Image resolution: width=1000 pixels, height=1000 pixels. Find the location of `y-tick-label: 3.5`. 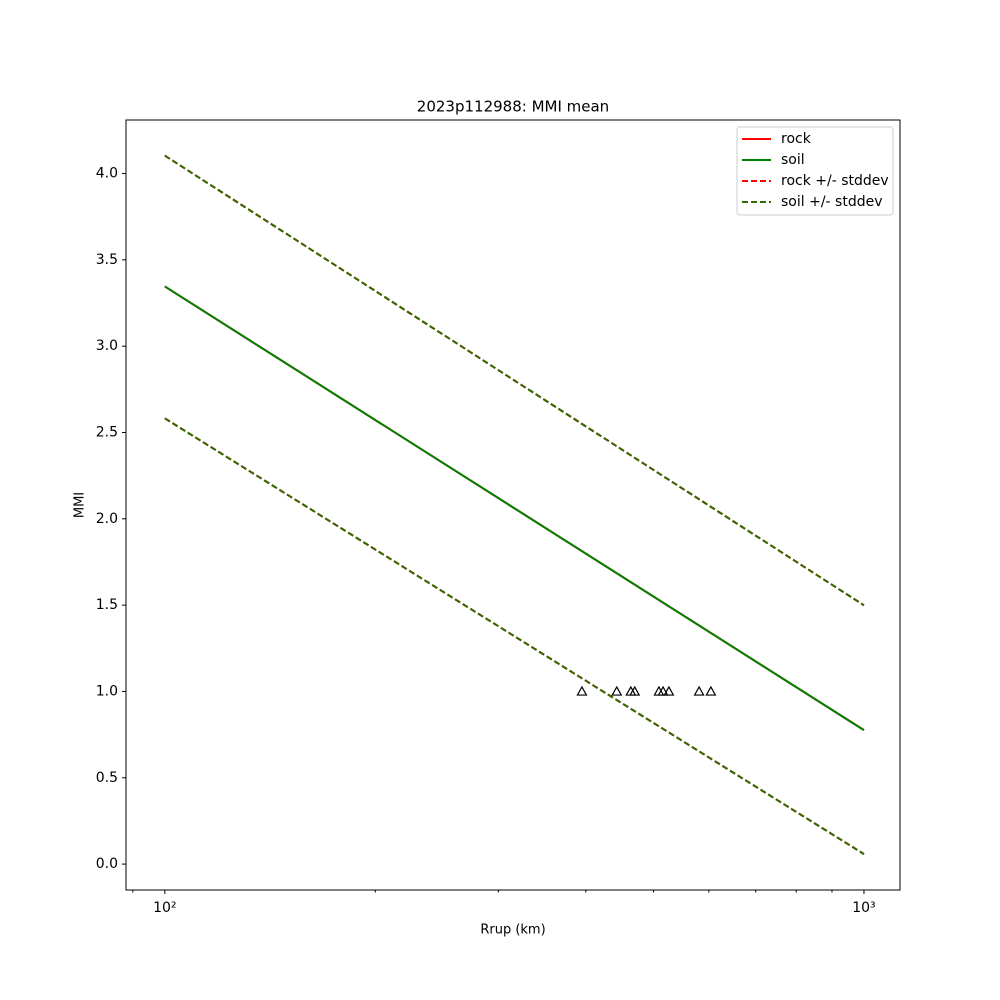

y-tick-label: 3.5 is located at coordinates (107, 260).